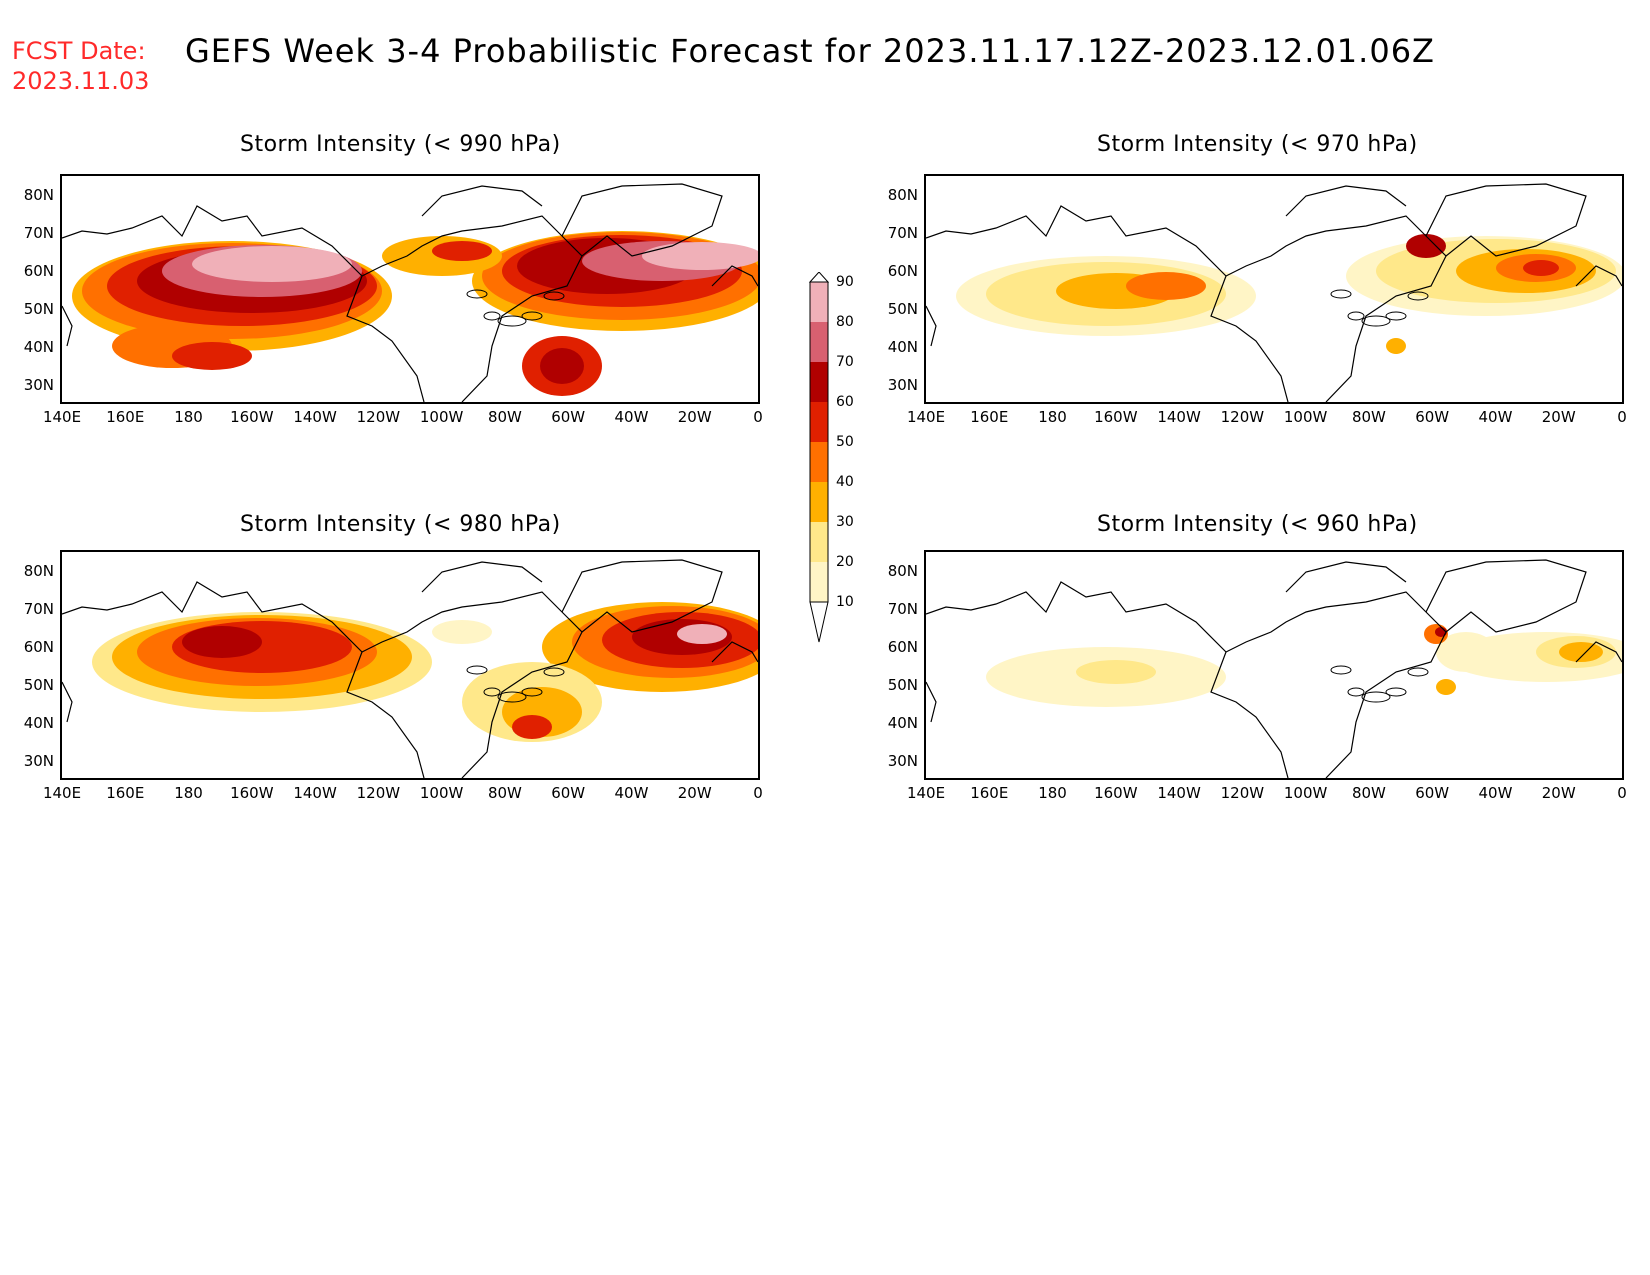 The image size is (1650, 1275). What do you see at coordinates (819, 277) in the screenshot?
I see `colorbar-top-arrow` at bounding box center [819, 277].